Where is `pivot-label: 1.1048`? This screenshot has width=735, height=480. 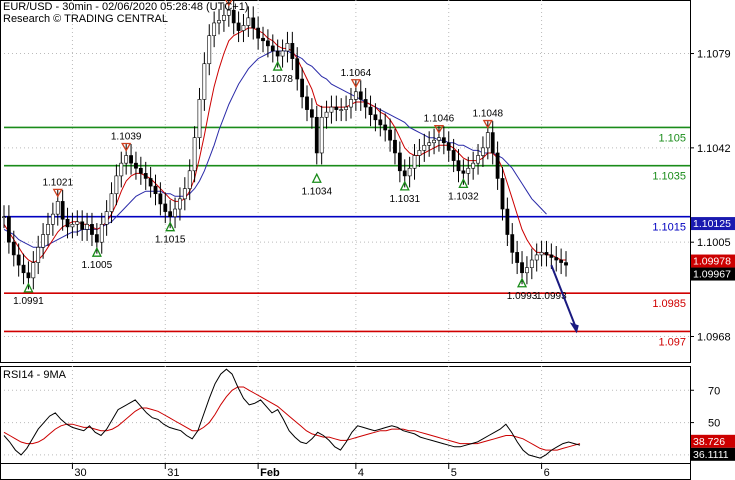
pivot-label: 1.1048 is located at coordinates (488, 114).